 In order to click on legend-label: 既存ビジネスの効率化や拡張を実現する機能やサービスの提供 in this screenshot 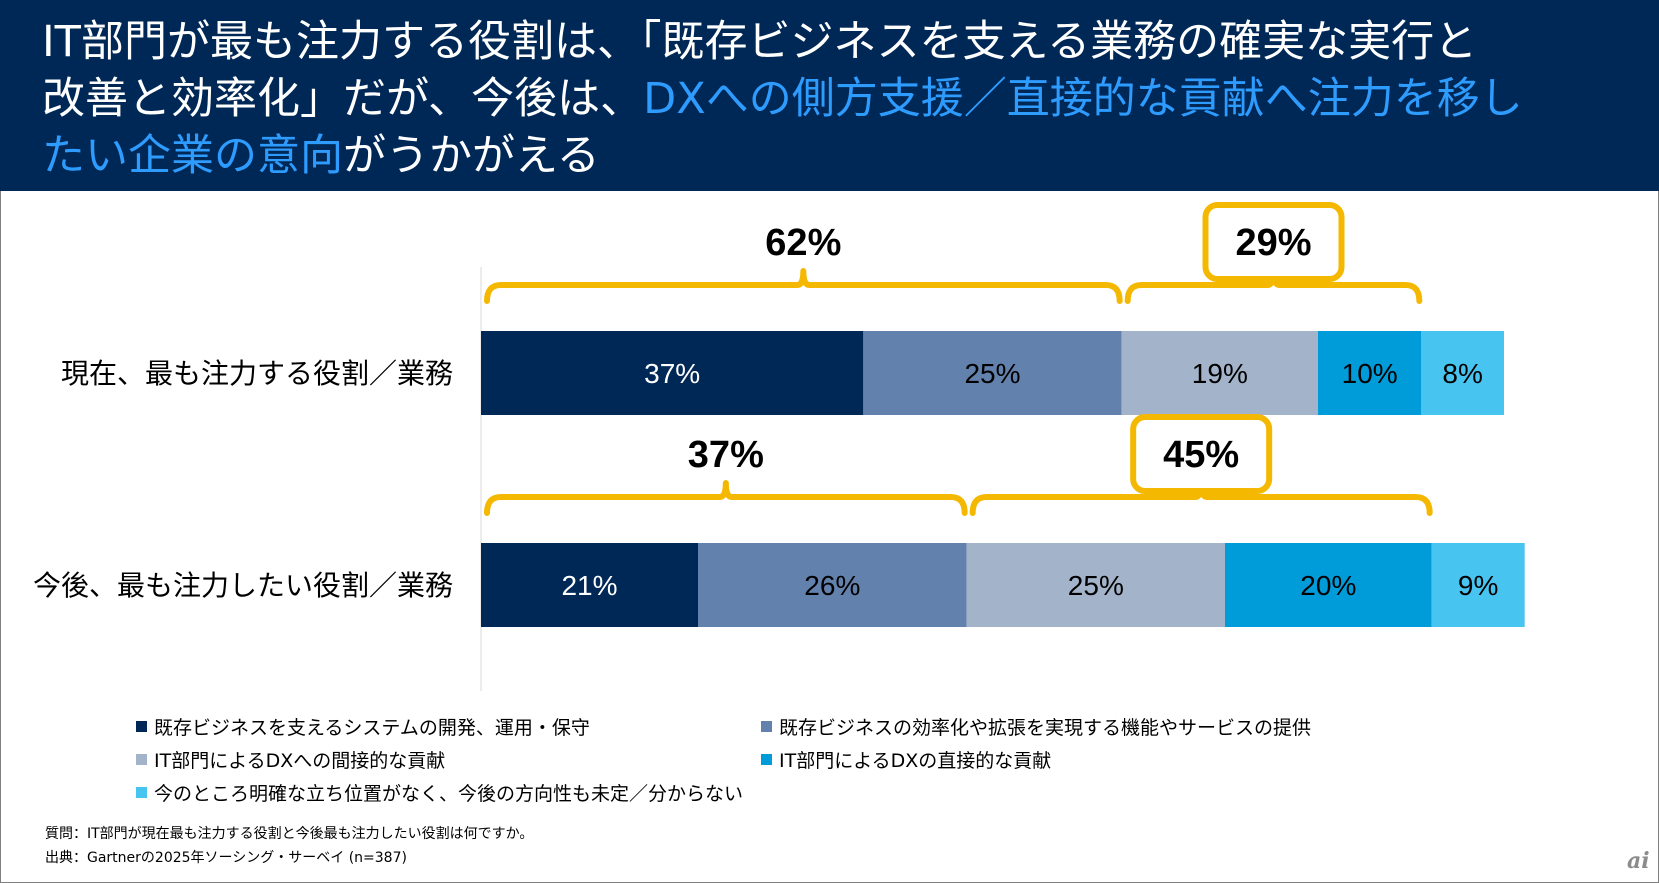, I will do `click(1045, 728)`.